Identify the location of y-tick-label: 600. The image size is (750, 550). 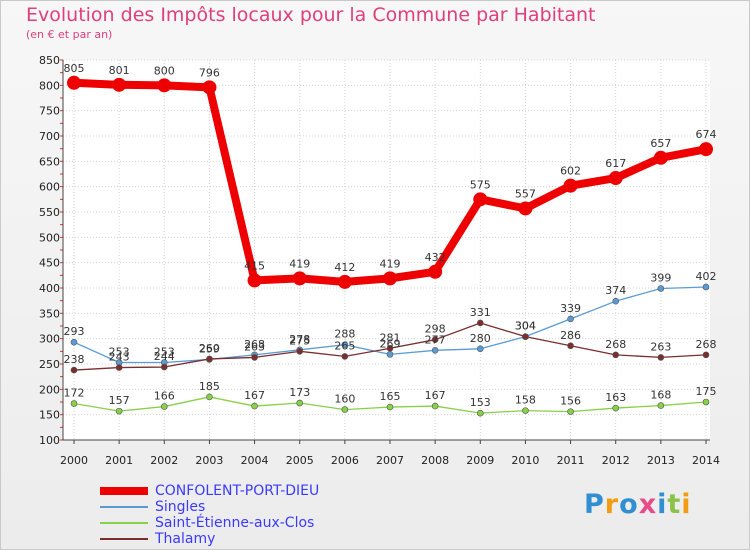
(49, 187).